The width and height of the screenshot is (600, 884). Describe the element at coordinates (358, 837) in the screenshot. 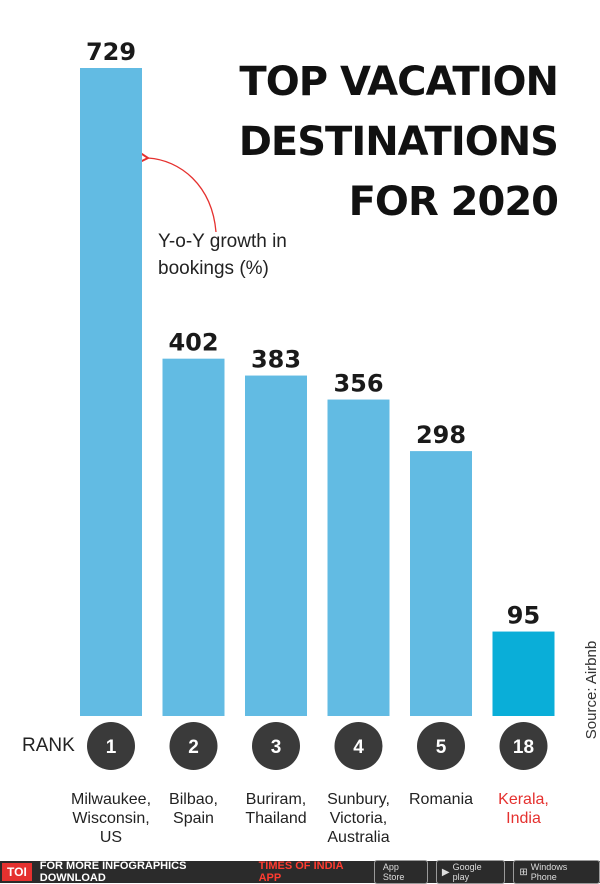

I see `destination-line: Australia` at that location.